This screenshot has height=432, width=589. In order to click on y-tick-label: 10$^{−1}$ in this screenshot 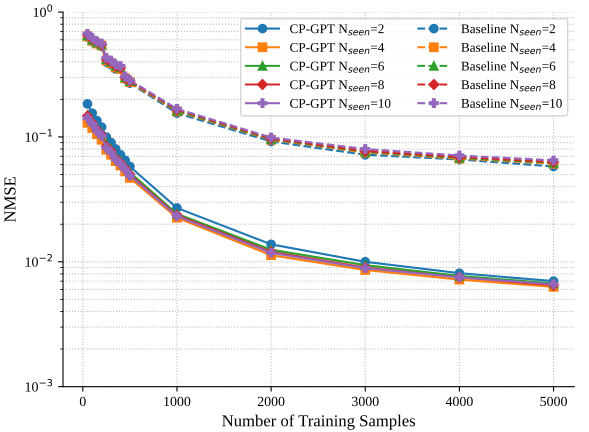, I will do `click(39, 135)`.